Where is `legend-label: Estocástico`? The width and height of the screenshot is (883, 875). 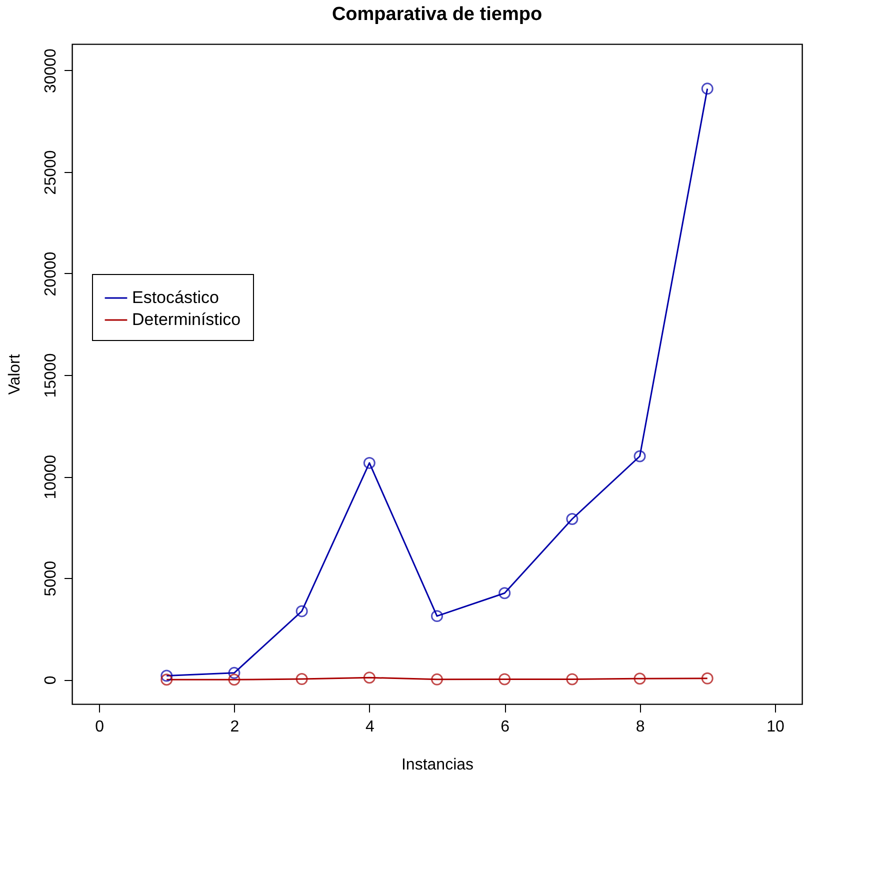 legend-label: Estocástico is located at coordinates (175, 297).